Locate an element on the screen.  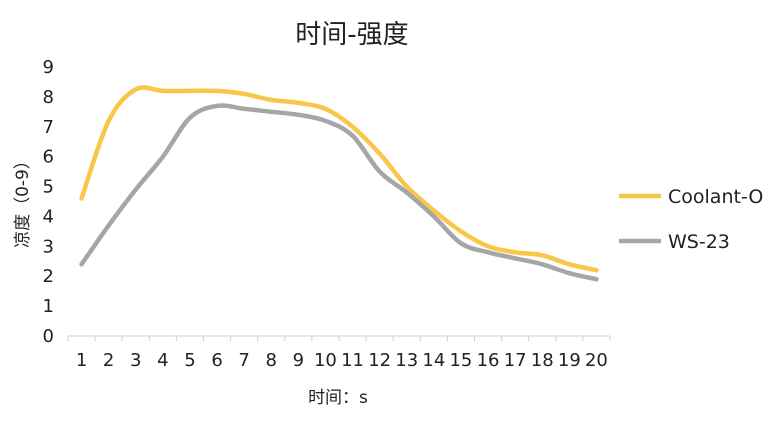
x-tick-label: 6 is located at coordinates (216, 360).